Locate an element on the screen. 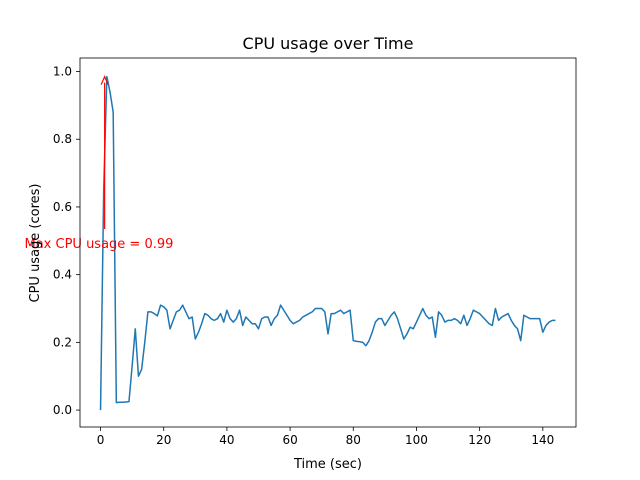 This screenshot has width=640, height=480. x-tick-label: 80 is located at coordinates (353, 440).